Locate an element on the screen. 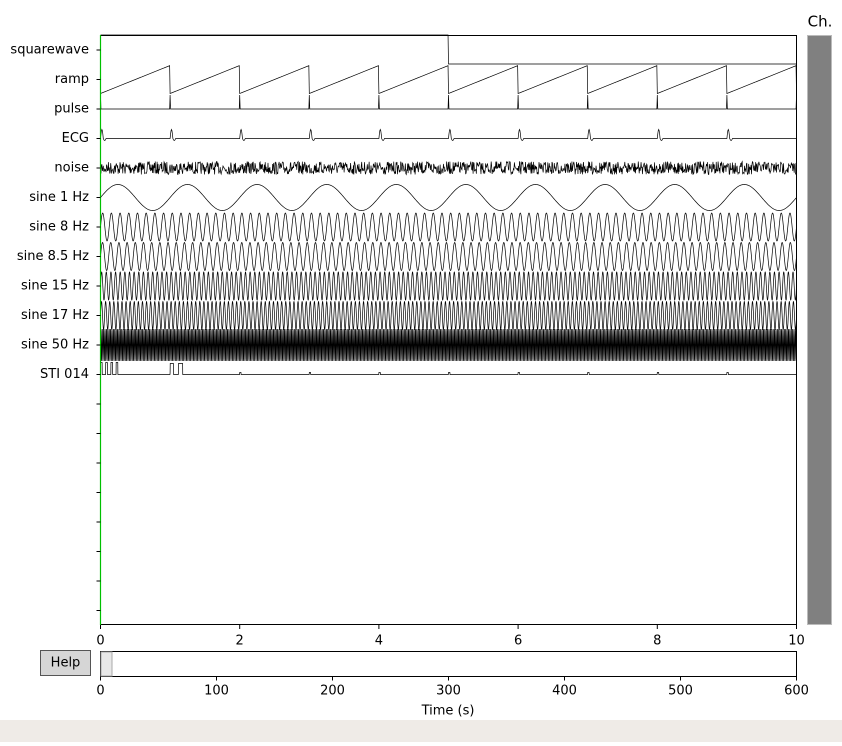 The width and height of the screenshot is (842, 746). channel-label: sine 1 Hz is located at coordinates (59, 197).